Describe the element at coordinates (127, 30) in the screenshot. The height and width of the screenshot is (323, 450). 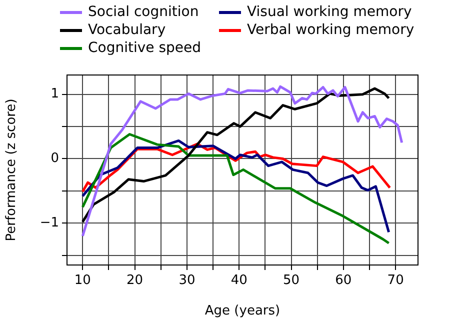
I see `legend-label: Vocabulary` at that location.